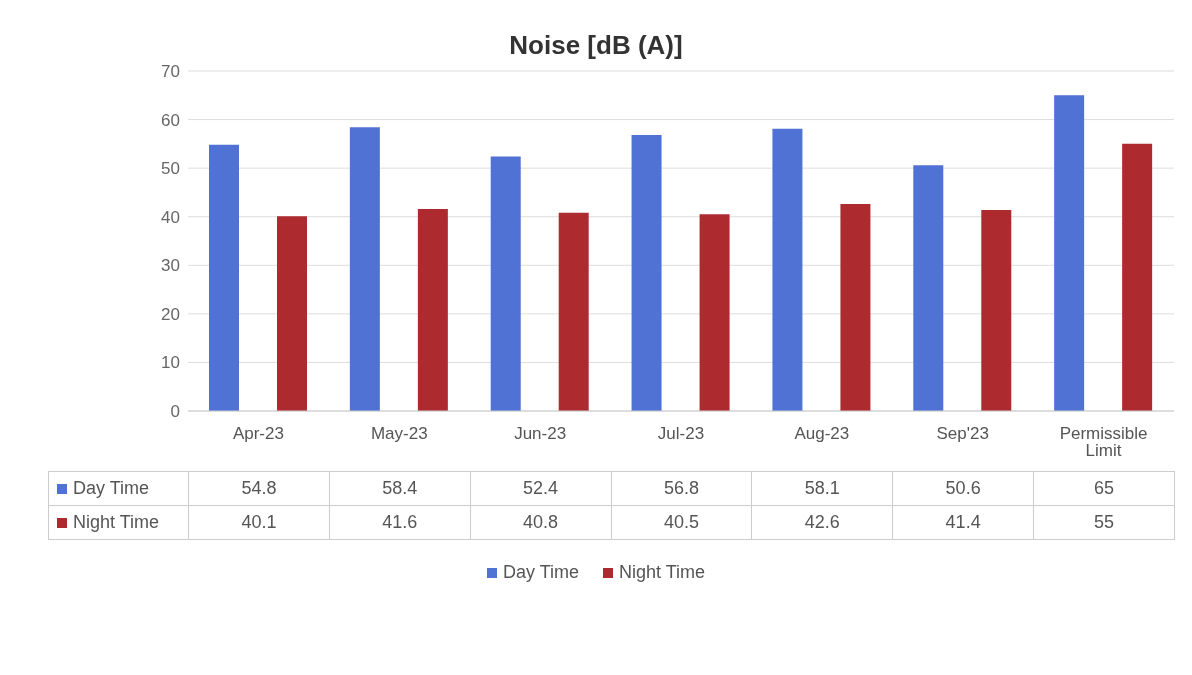 This screenshot has height=675, width=1192. What do you see at coordinates (1104, 523) in the screenshot?
I see `data-label: 55` at bounding box center [1104, 523].